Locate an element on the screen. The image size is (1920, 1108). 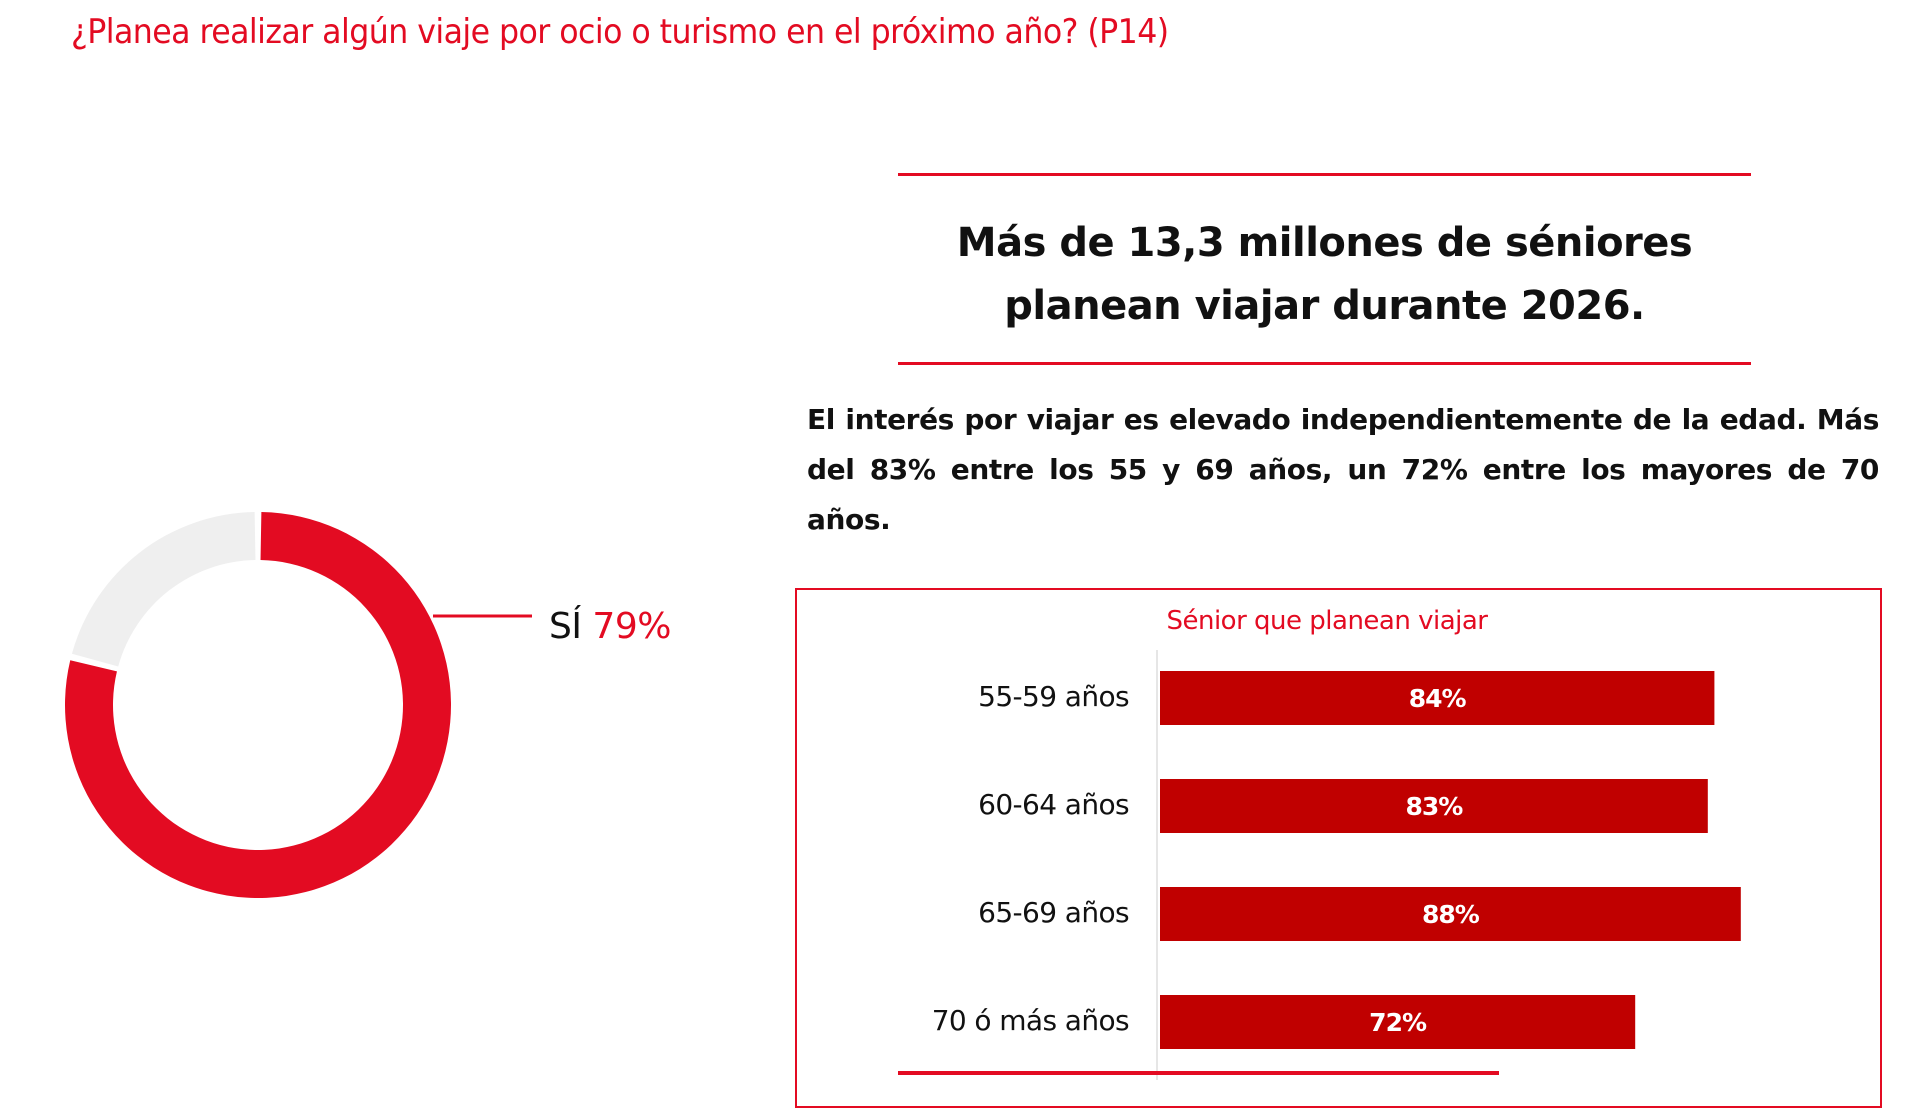
donut-chart is located at coordinates (298, 705).